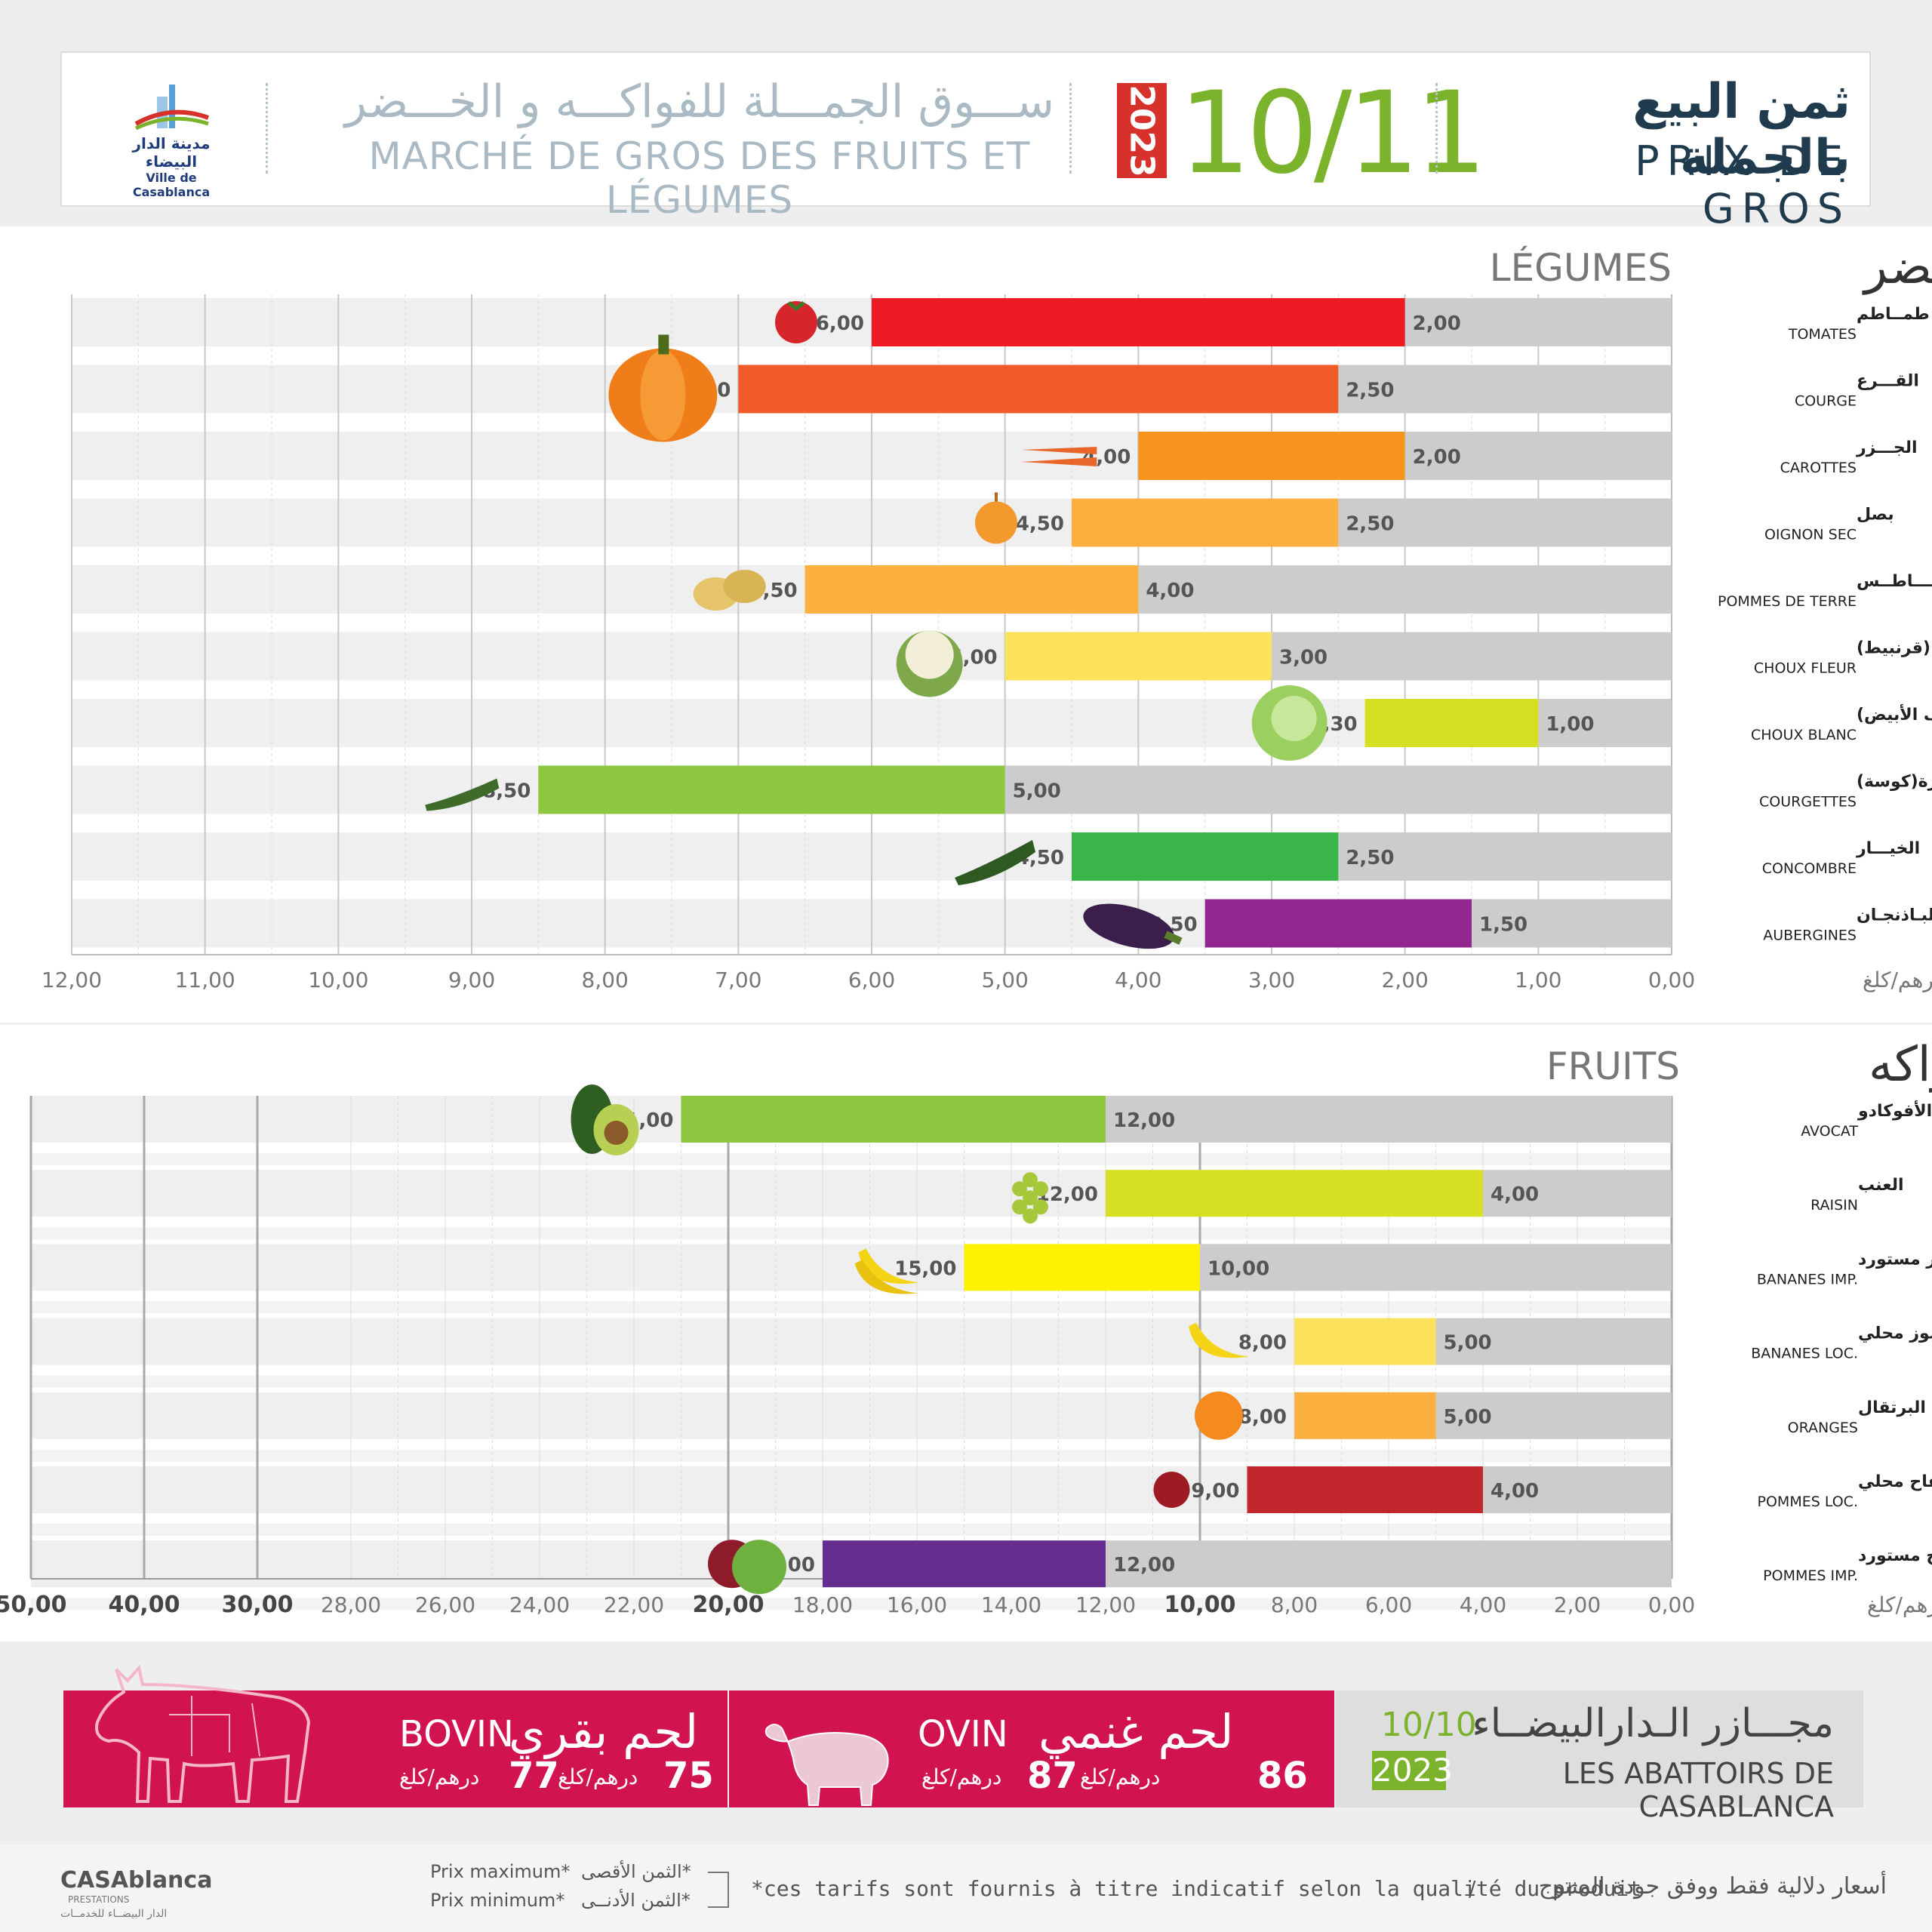  Describe the element at coordinates (1653, 1723) in the screenshot. I see `abattoirs-title-ar: مجـــازر الـدارالبيضــاء` at that location.